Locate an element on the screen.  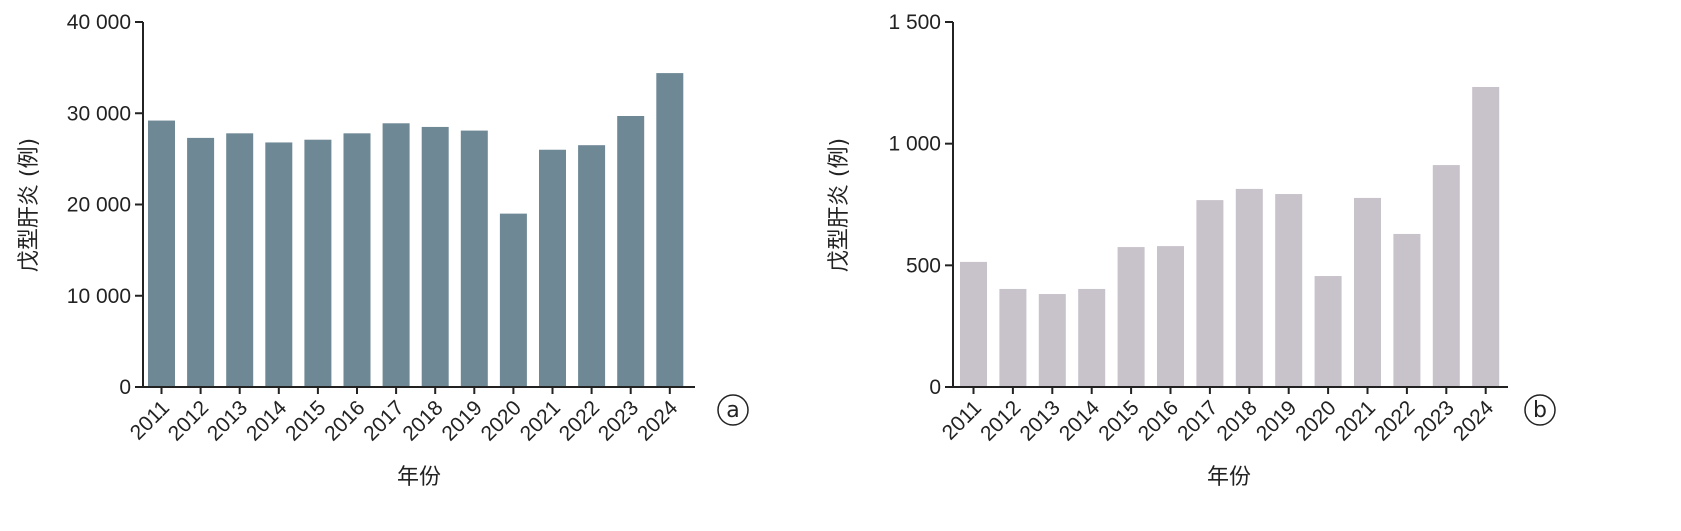
y-tick-label: 40 000 is located at coordinates (99, 22).